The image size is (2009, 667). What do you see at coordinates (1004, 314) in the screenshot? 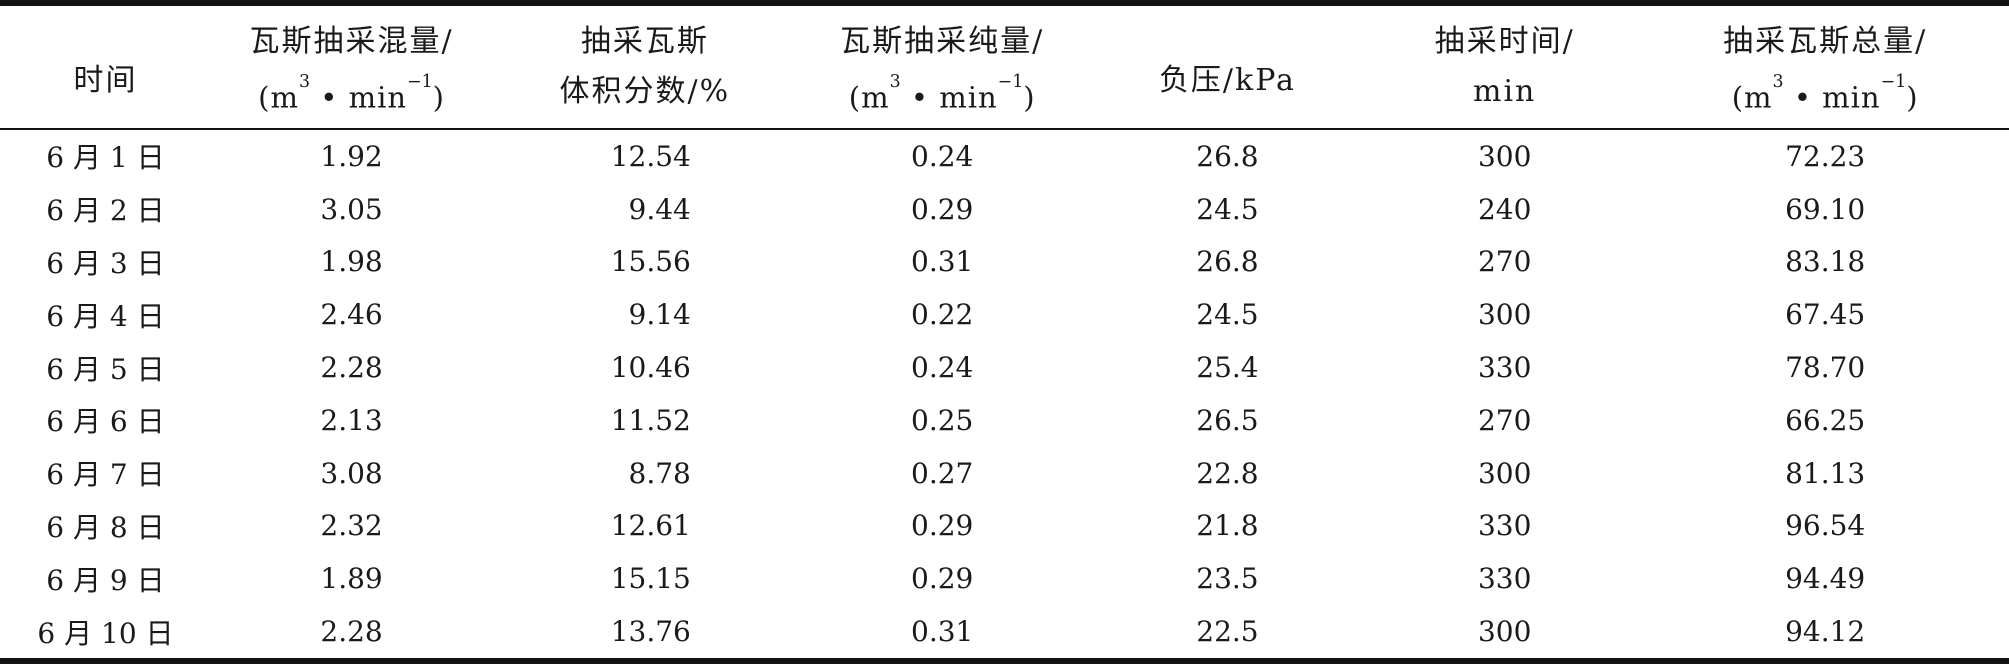
I see `table-row: 6 月 4 日 2.46 9.14 0.22 24.5 300 67.45` at bounding box center [1004, 314].